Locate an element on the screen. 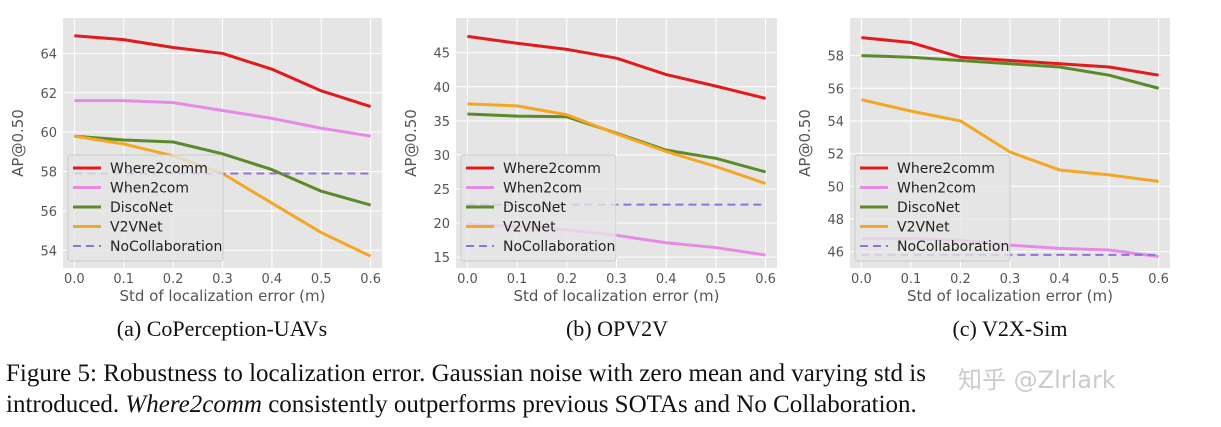  y-tick-label: 25 is located at coordinates (441, 190).